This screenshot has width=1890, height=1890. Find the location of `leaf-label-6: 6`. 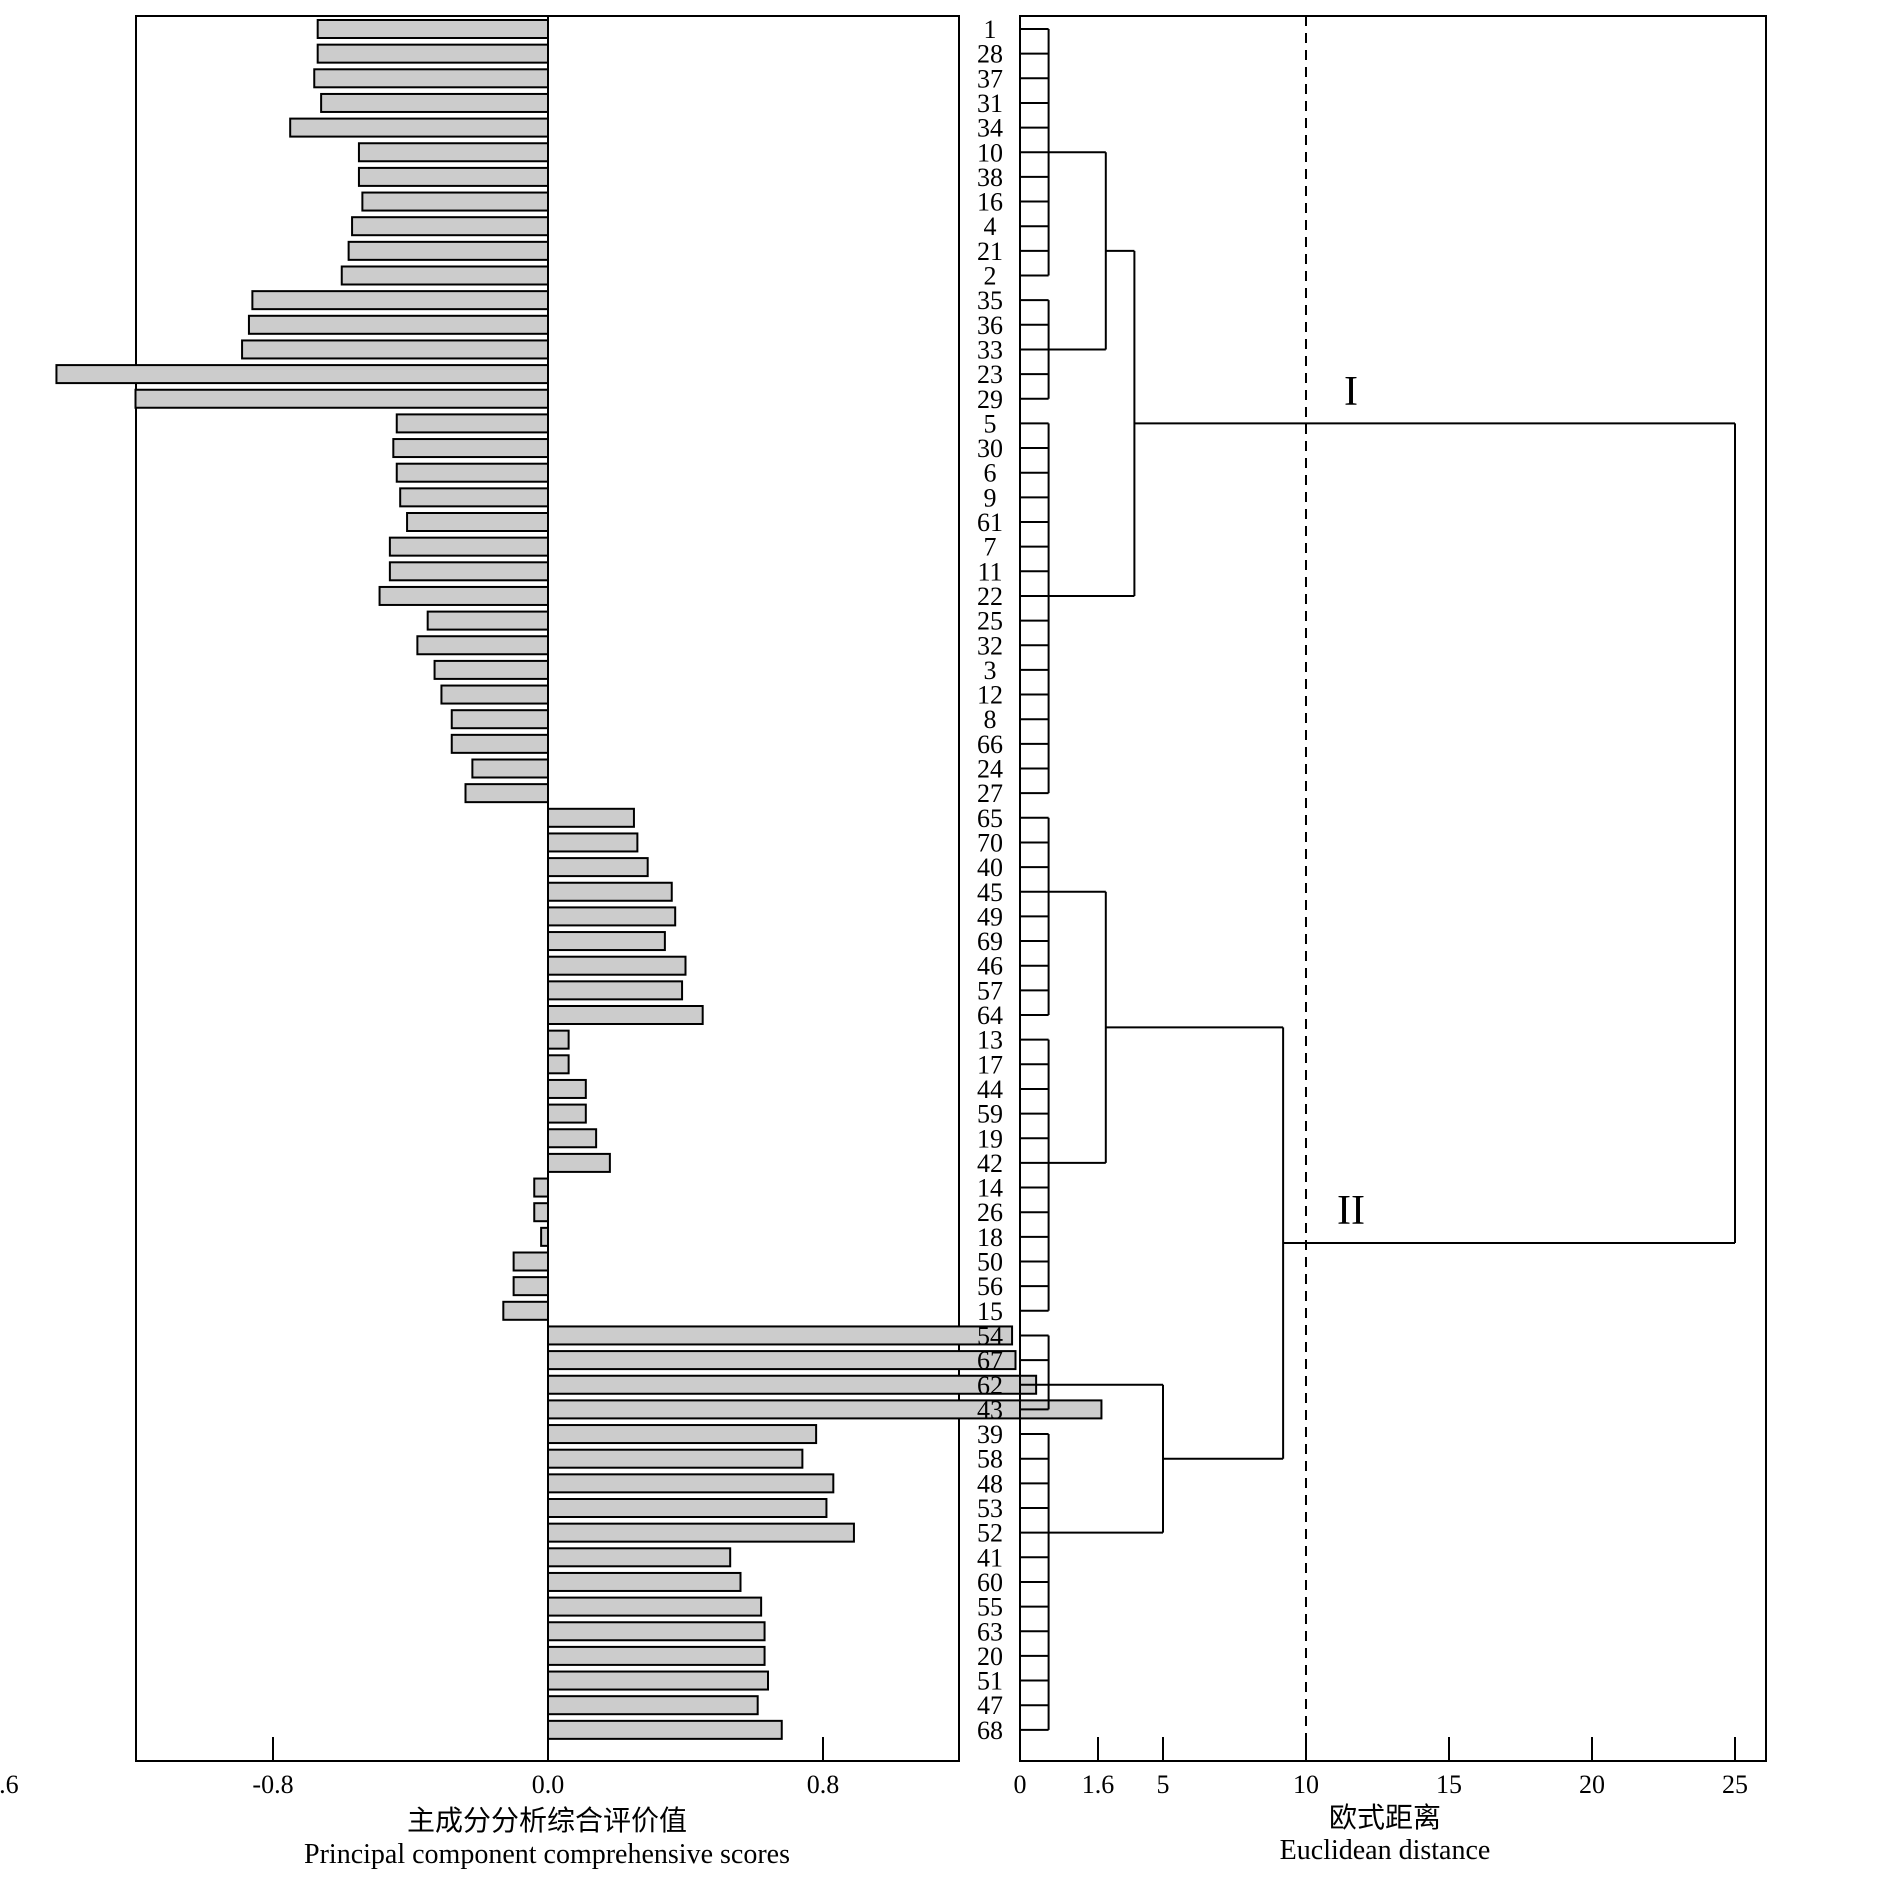

leaf-label-6: 6 is located at coordinates (990, 473).